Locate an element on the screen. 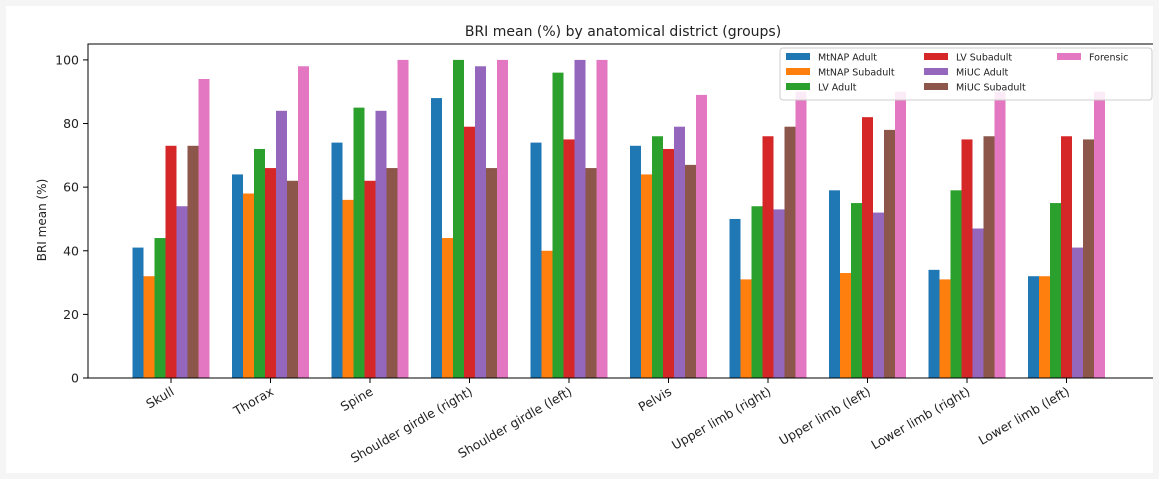 Image resolution: width=1159 pixels, height=479 pixels. x-tick-label: Upper limb (right) is located at coordinates (721, 418).